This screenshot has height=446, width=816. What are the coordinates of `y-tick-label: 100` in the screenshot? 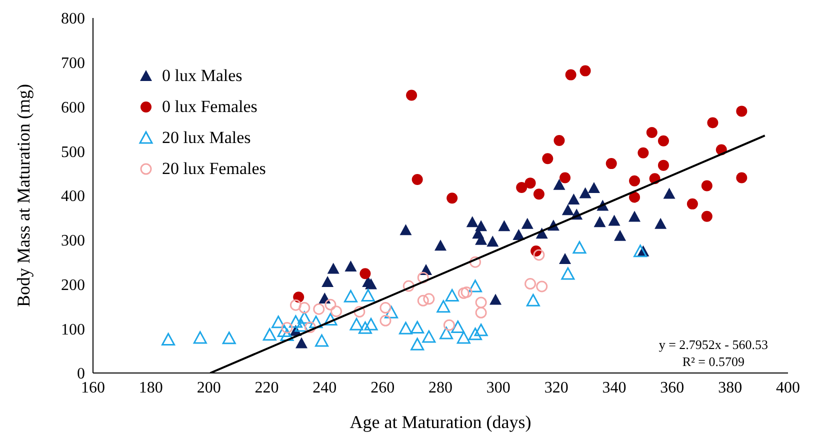 It's located at (73, 329).